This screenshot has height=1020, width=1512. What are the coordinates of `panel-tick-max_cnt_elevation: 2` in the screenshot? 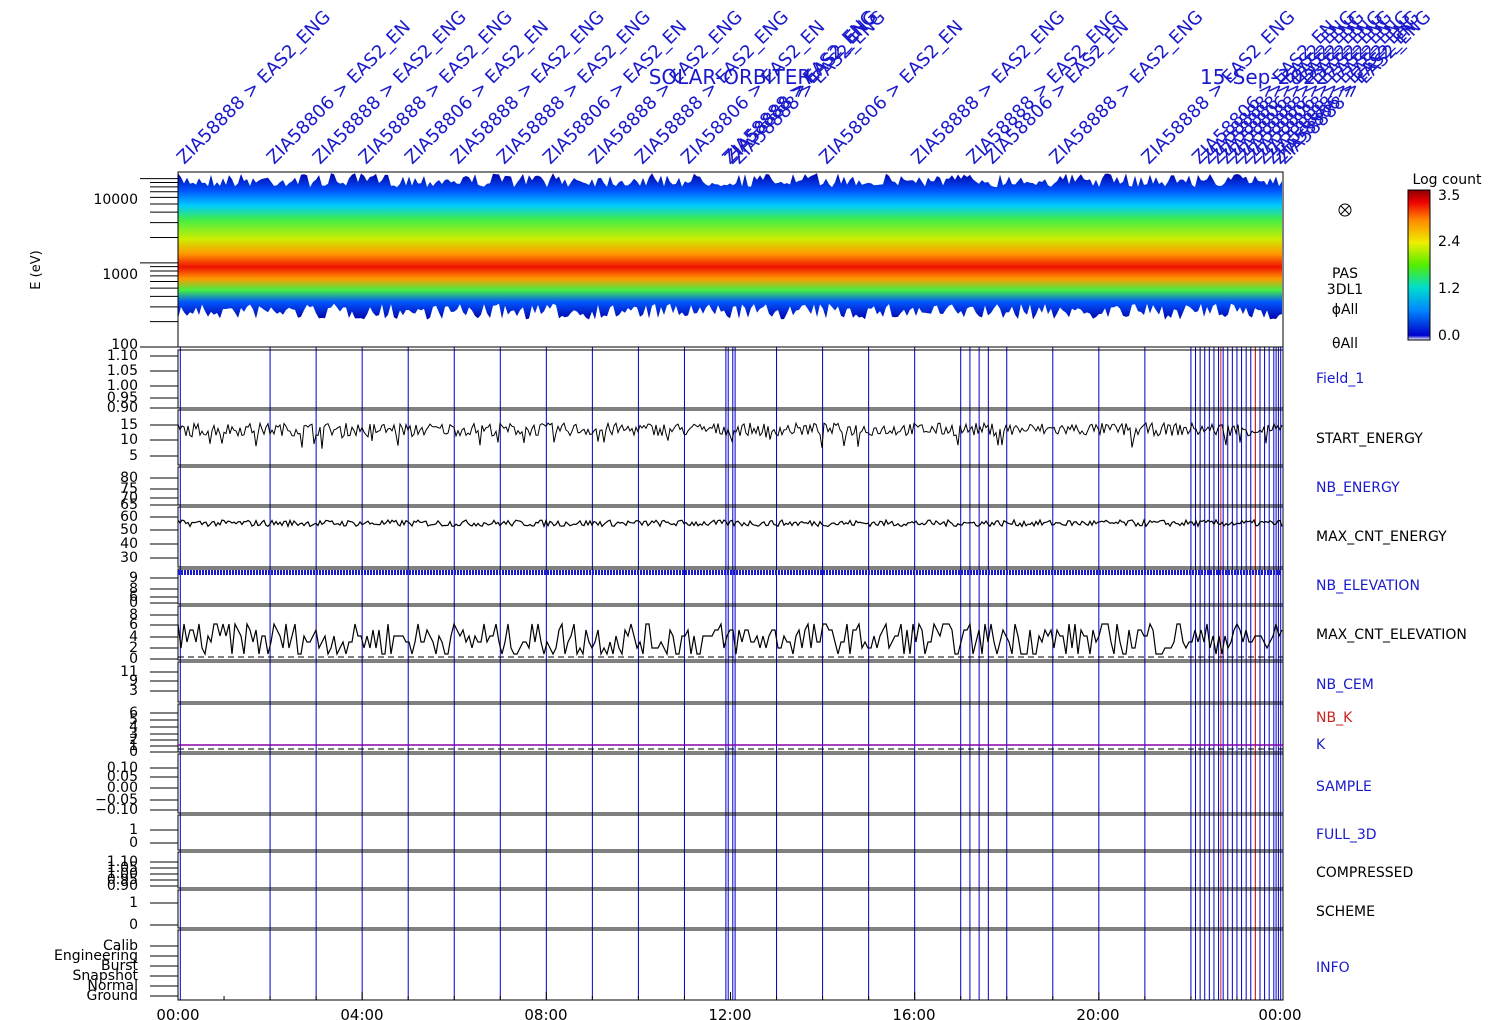 It's located at (133, 648).